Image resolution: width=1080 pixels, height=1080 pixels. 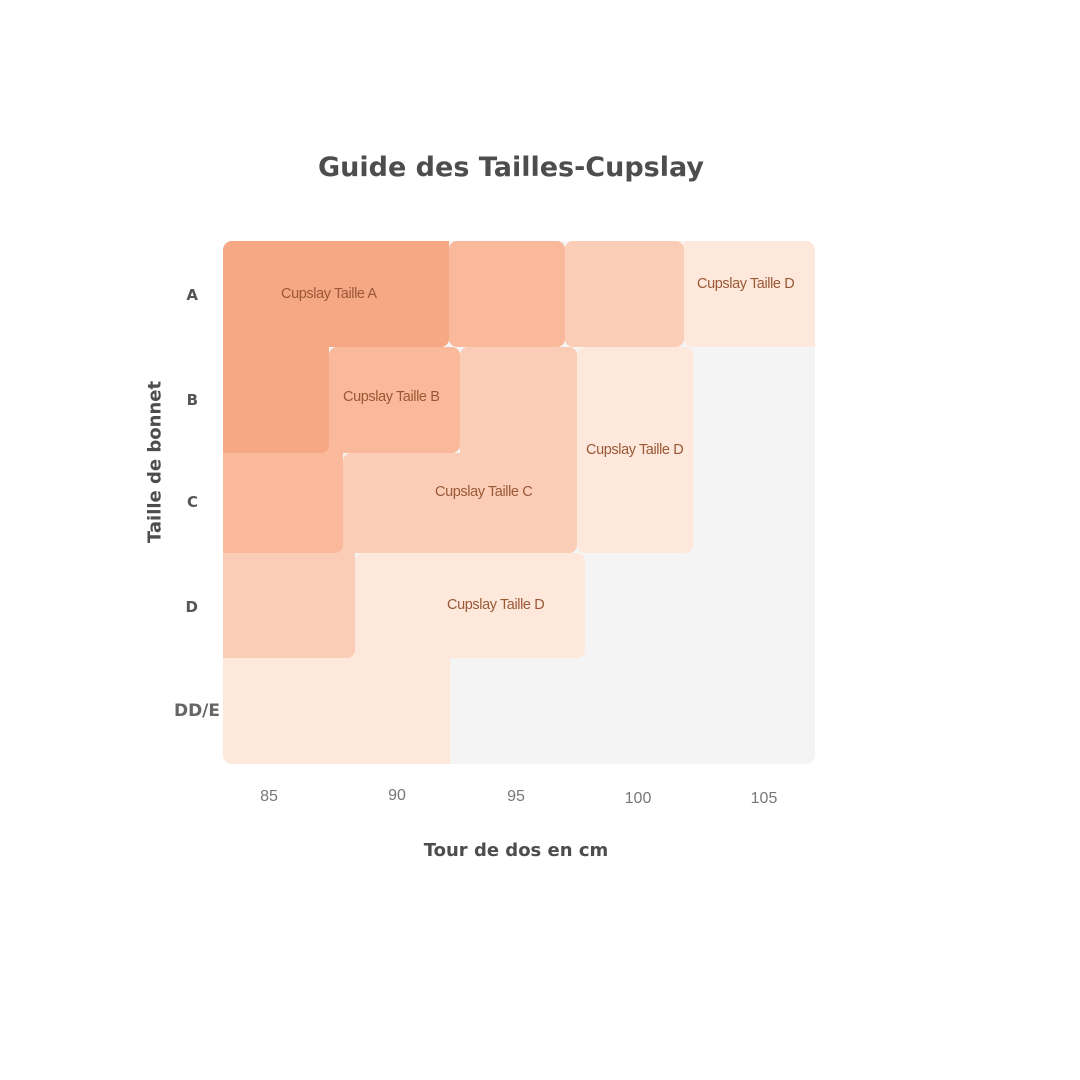 I want to click on region-a-top, so click(x=336, y=294).